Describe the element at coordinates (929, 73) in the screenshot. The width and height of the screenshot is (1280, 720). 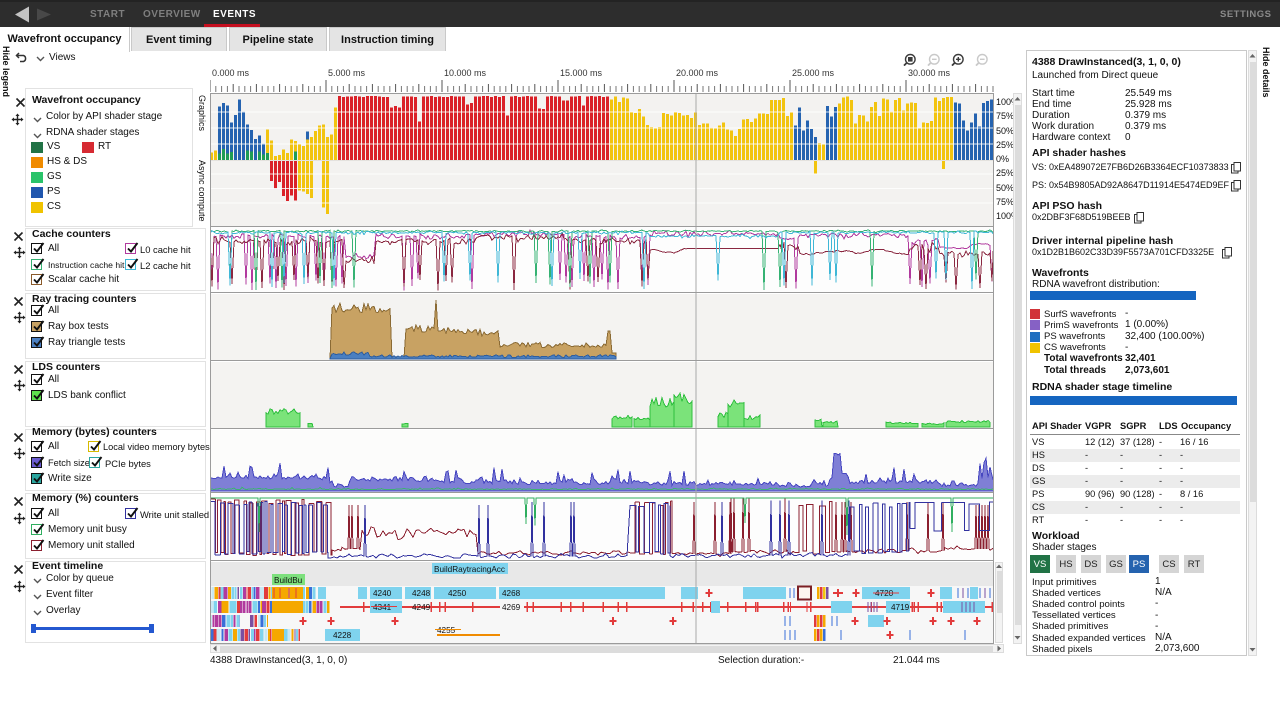
I see `svg-text: 30.000 ms` at that location.